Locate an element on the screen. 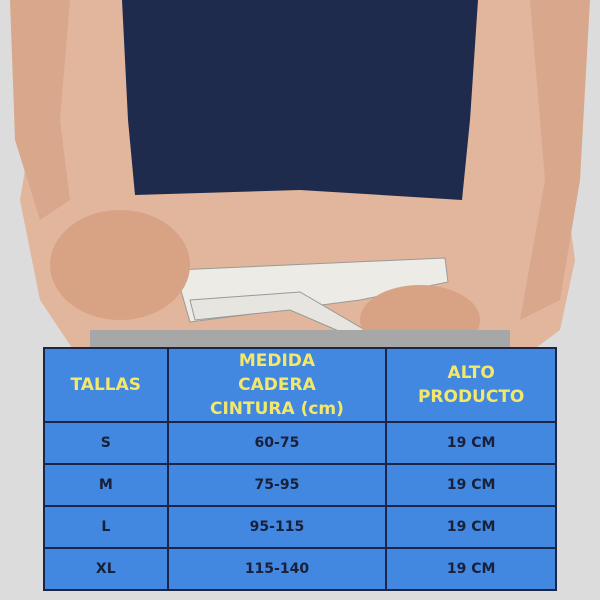  cell: 75-95 is located at coordinates (277, 485).